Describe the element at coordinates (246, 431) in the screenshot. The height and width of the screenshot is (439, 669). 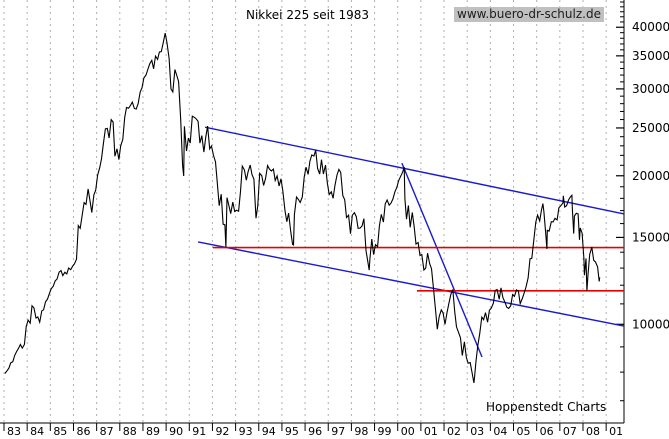
I see `x-axis-tick-label: 93` at that location.